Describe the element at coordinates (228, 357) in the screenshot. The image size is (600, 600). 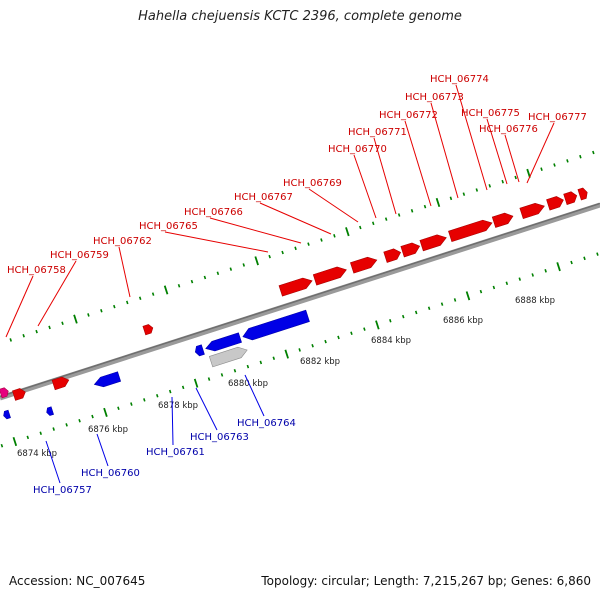
I see `pseudo-gene-block` at that location.